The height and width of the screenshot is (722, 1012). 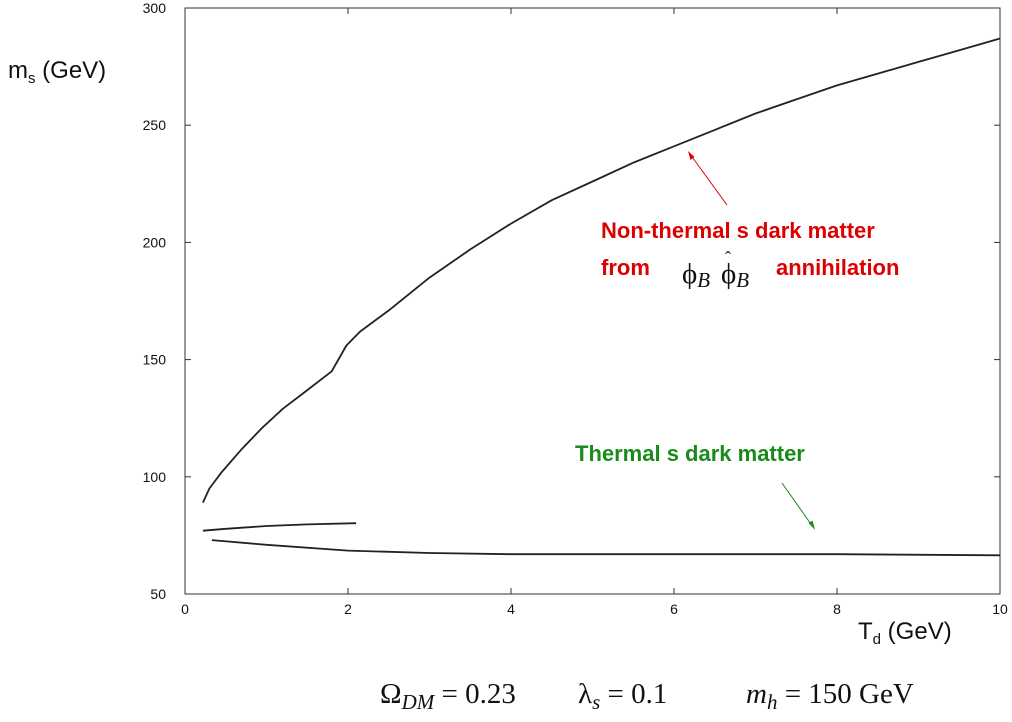 I want to click on annotation-nonthermal: Non-thermal s dark matter, so click(x=738, y=230).